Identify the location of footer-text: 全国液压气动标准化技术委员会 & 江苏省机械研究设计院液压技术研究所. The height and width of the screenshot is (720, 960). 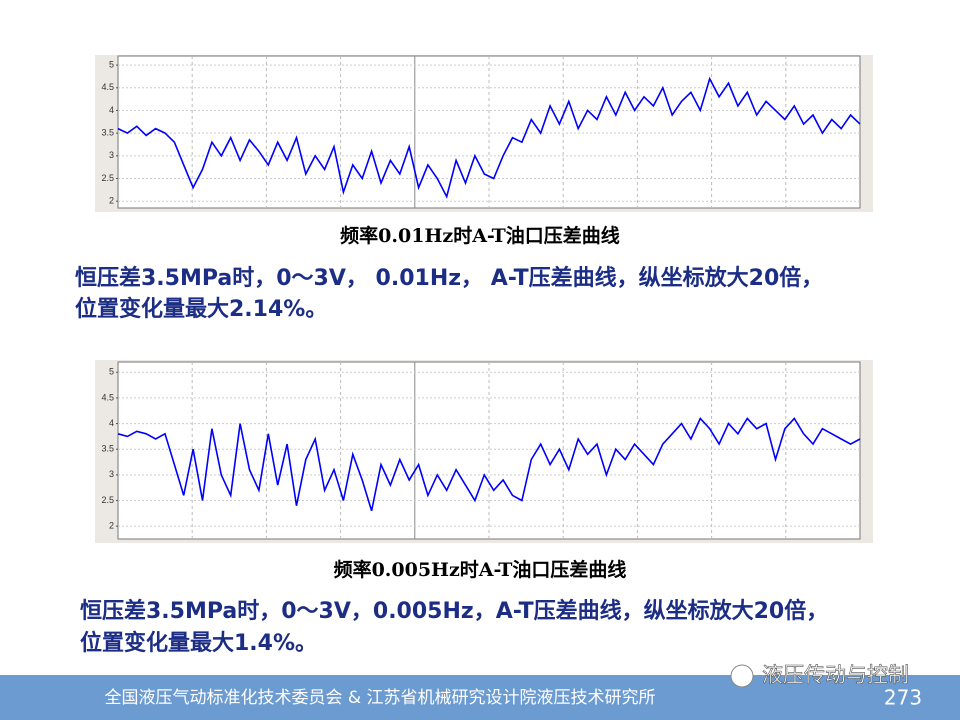
(379, 698).